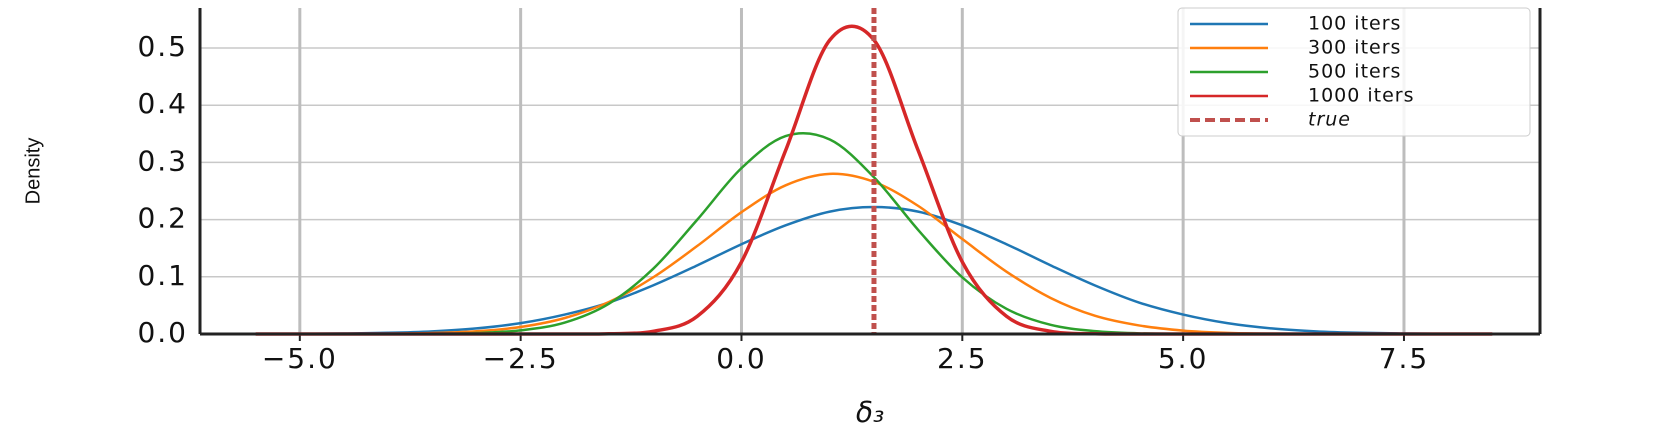 Image resolution: width=1661 pixels, height=436 pixels. What do you see at coordinates (870, 412) in the screenshot?
I see `x-axis-label: δ₃` at bounding box center [870, 412].